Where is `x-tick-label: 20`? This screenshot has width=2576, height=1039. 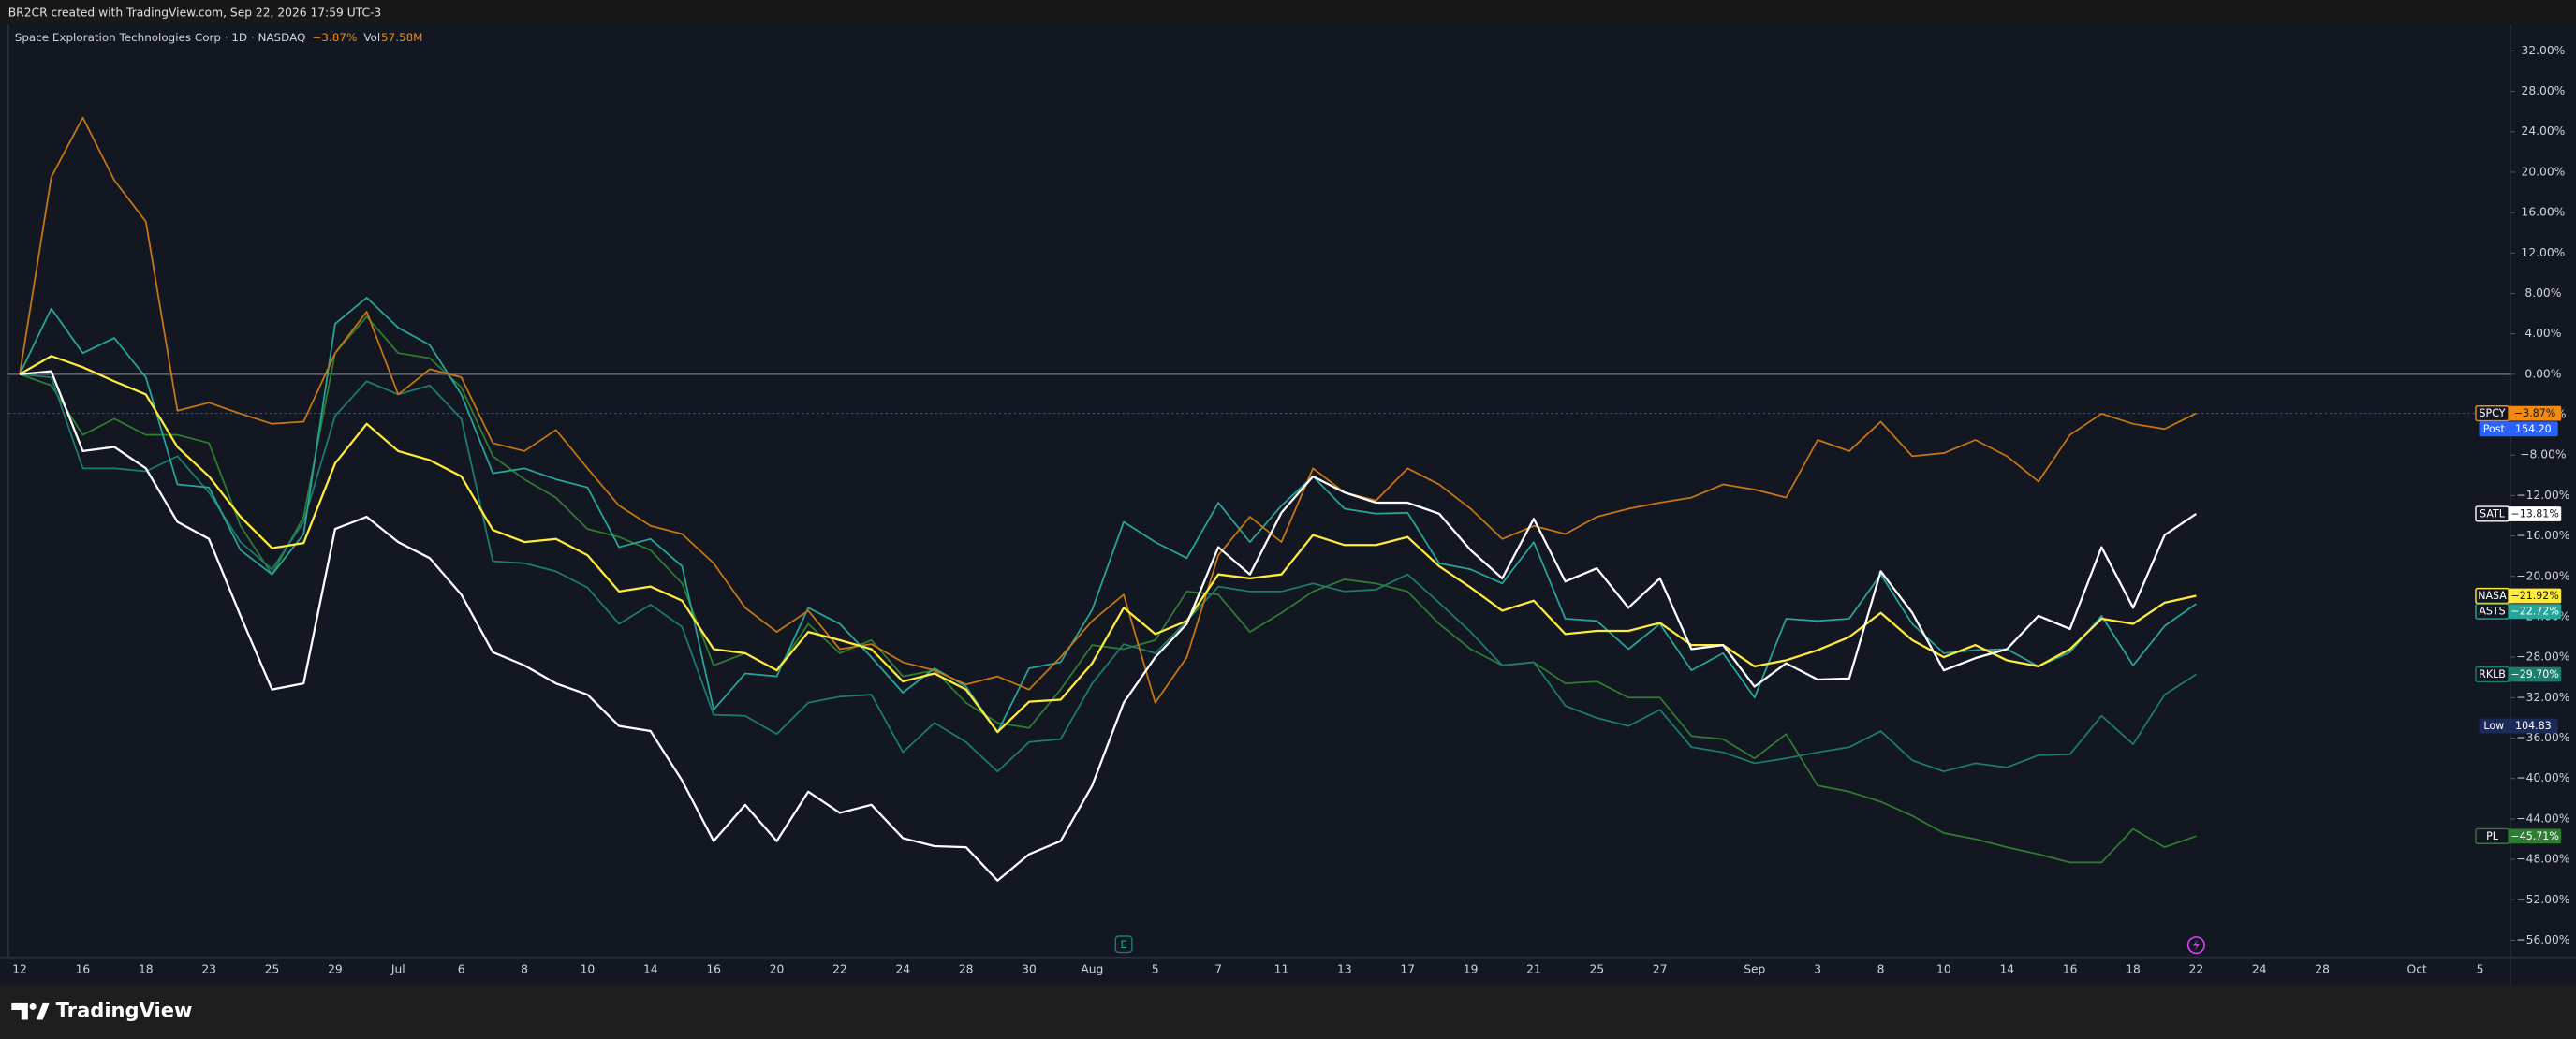 x-tick-label: 20 is located at coordinates (777, 969).